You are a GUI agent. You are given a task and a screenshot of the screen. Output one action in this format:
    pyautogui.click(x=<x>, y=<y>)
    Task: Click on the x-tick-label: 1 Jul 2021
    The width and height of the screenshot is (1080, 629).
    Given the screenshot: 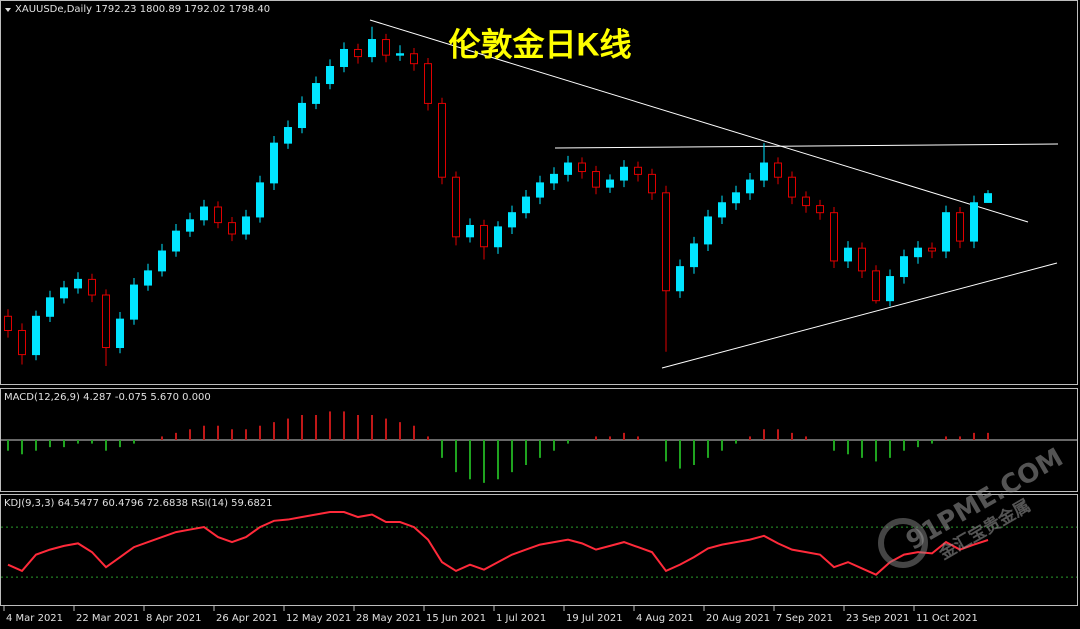 What is the action you would take?
    pyautogui.click(x=521, y=618)
    